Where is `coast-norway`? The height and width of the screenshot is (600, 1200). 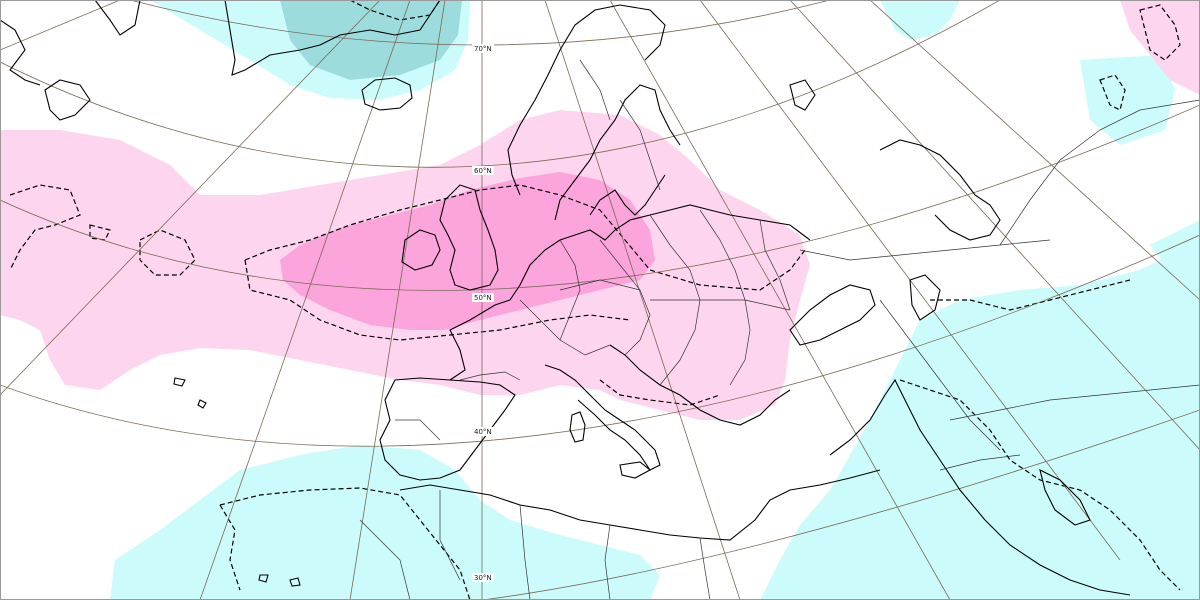
coast-norway is located at coordinates (586, 100).